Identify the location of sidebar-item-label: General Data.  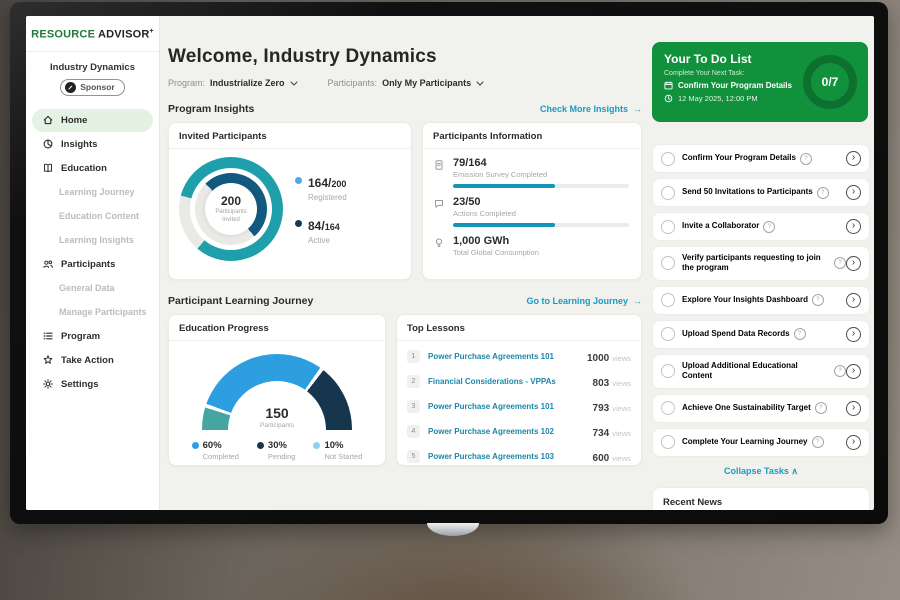
(87, 288).